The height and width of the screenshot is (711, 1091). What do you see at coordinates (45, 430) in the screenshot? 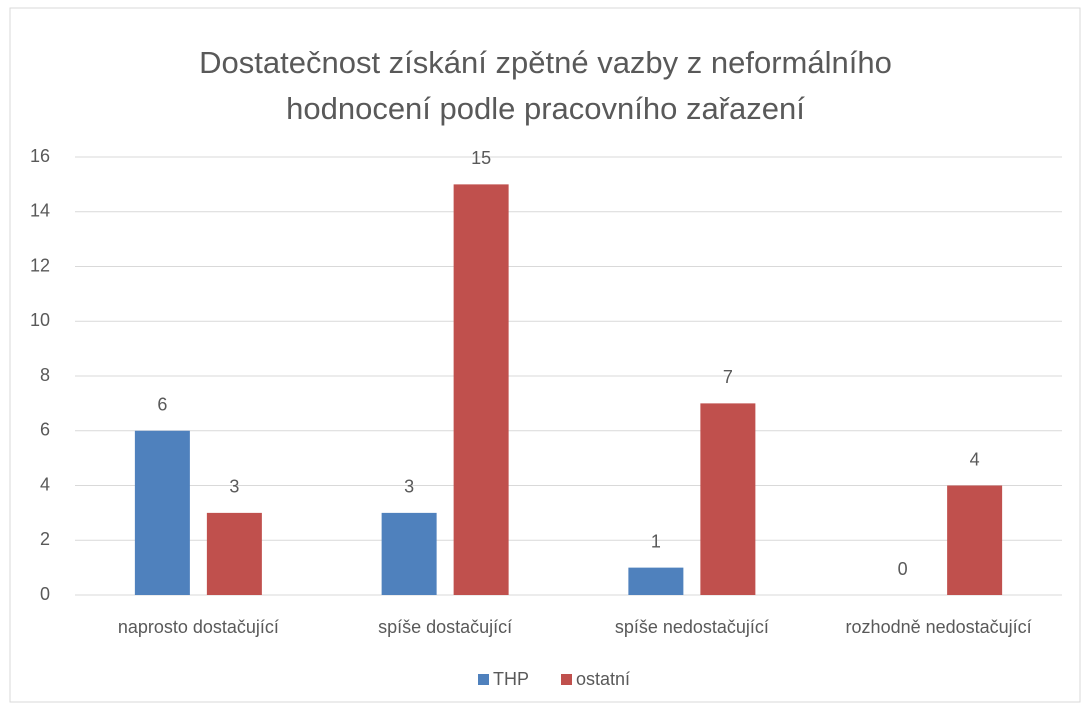
I see `y-tick-label: 6` at bounding box center [45, 430].